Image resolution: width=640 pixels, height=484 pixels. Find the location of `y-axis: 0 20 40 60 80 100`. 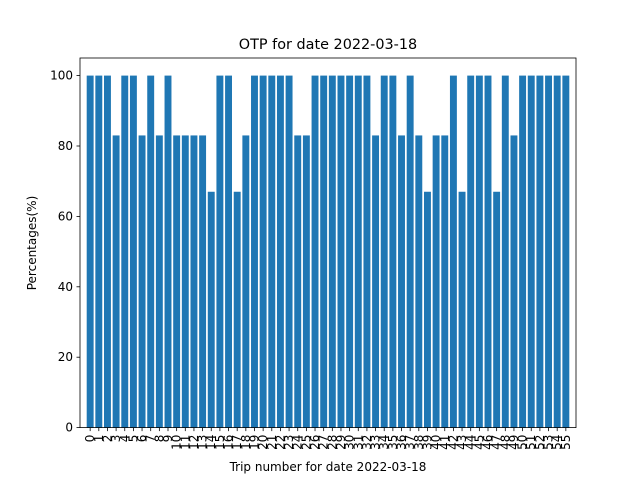

y-axis: 0 20 40 60 80 100 is located at coordinates (65, 252).